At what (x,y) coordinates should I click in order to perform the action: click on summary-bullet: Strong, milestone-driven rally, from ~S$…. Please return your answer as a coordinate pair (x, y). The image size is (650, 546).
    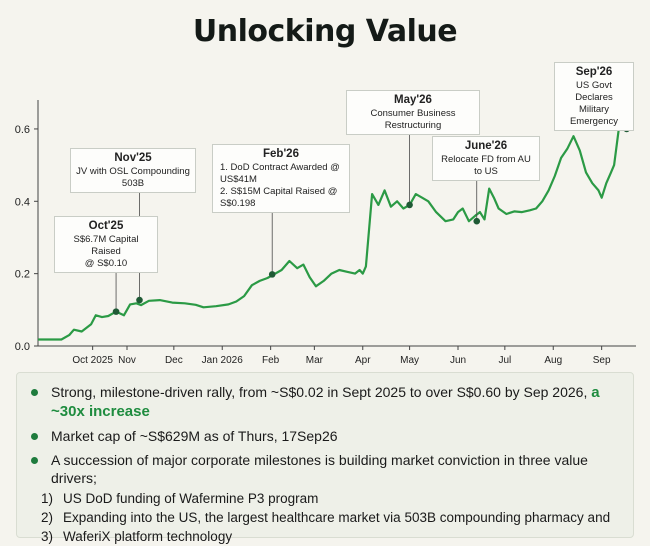
    Looking at the image, I should click on (327, 402).